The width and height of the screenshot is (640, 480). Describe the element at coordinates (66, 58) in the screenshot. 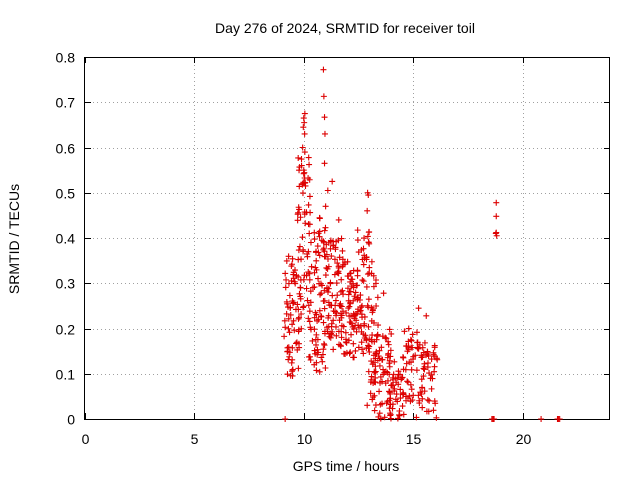

I see `y-tick-label: 0.8` at that location.